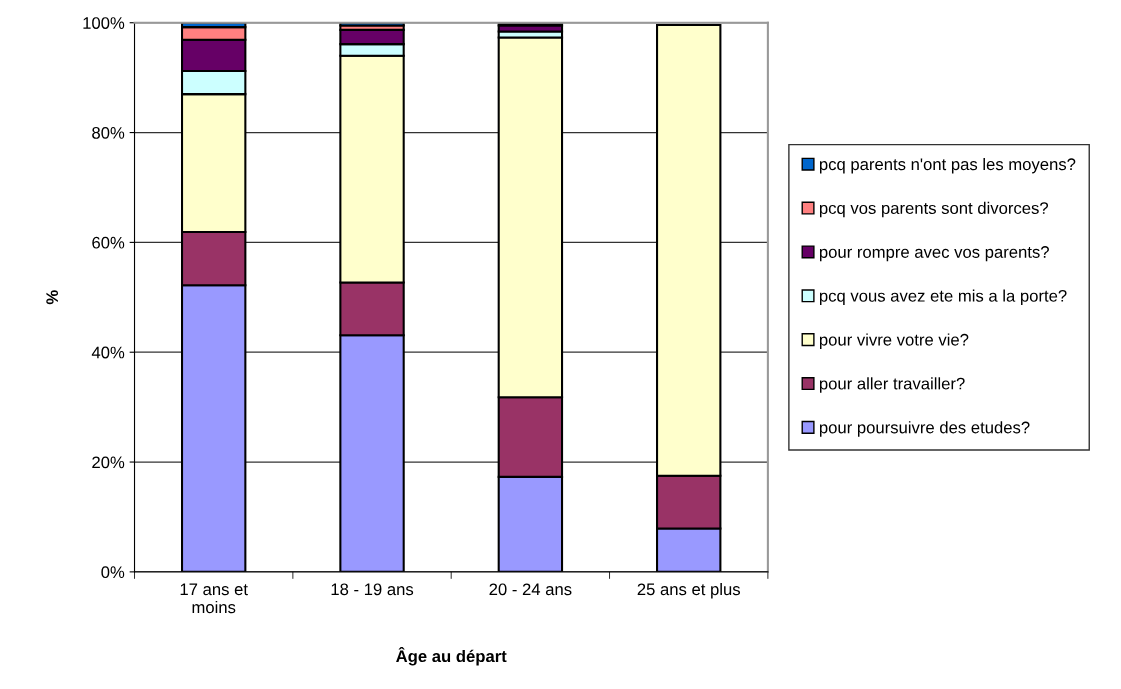 Image resolution: width=1121 pixels, height=689 pixels. I want to click on x-tick-label: 18 - 19 ans, so click(372, 589).